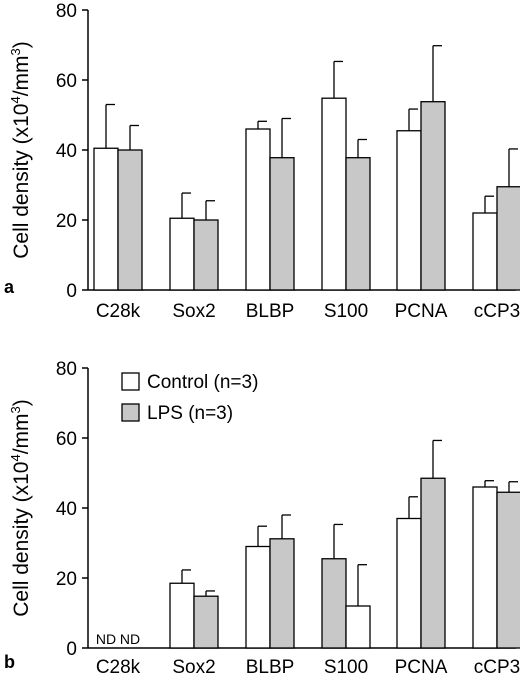 The height and width of the screenshot is (678, 520). What do you see at coordinates (106, 219) in the screenshot?
I see `bar-control-c28k` at bounding box center [106, 219].